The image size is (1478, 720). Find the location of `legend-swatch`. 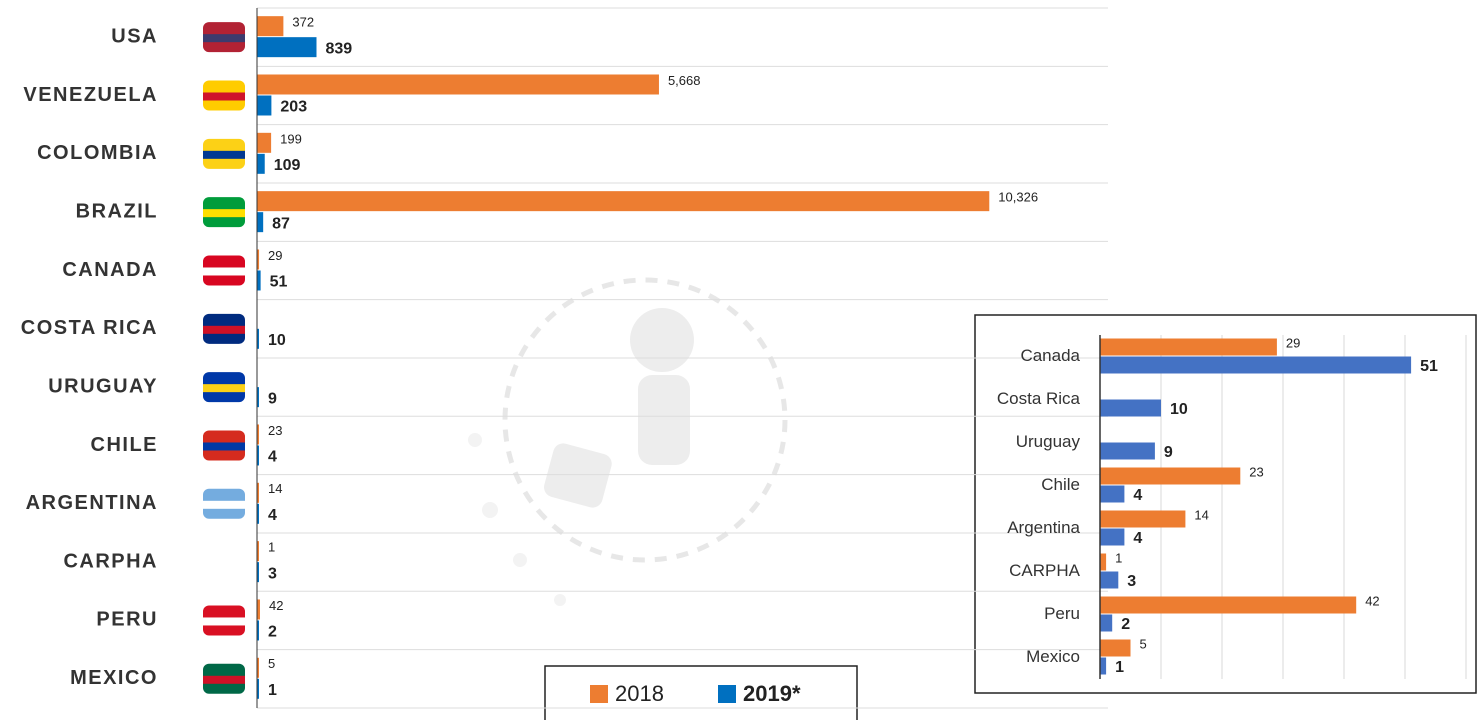

legend-swatch is located at coordinates (599, 694).